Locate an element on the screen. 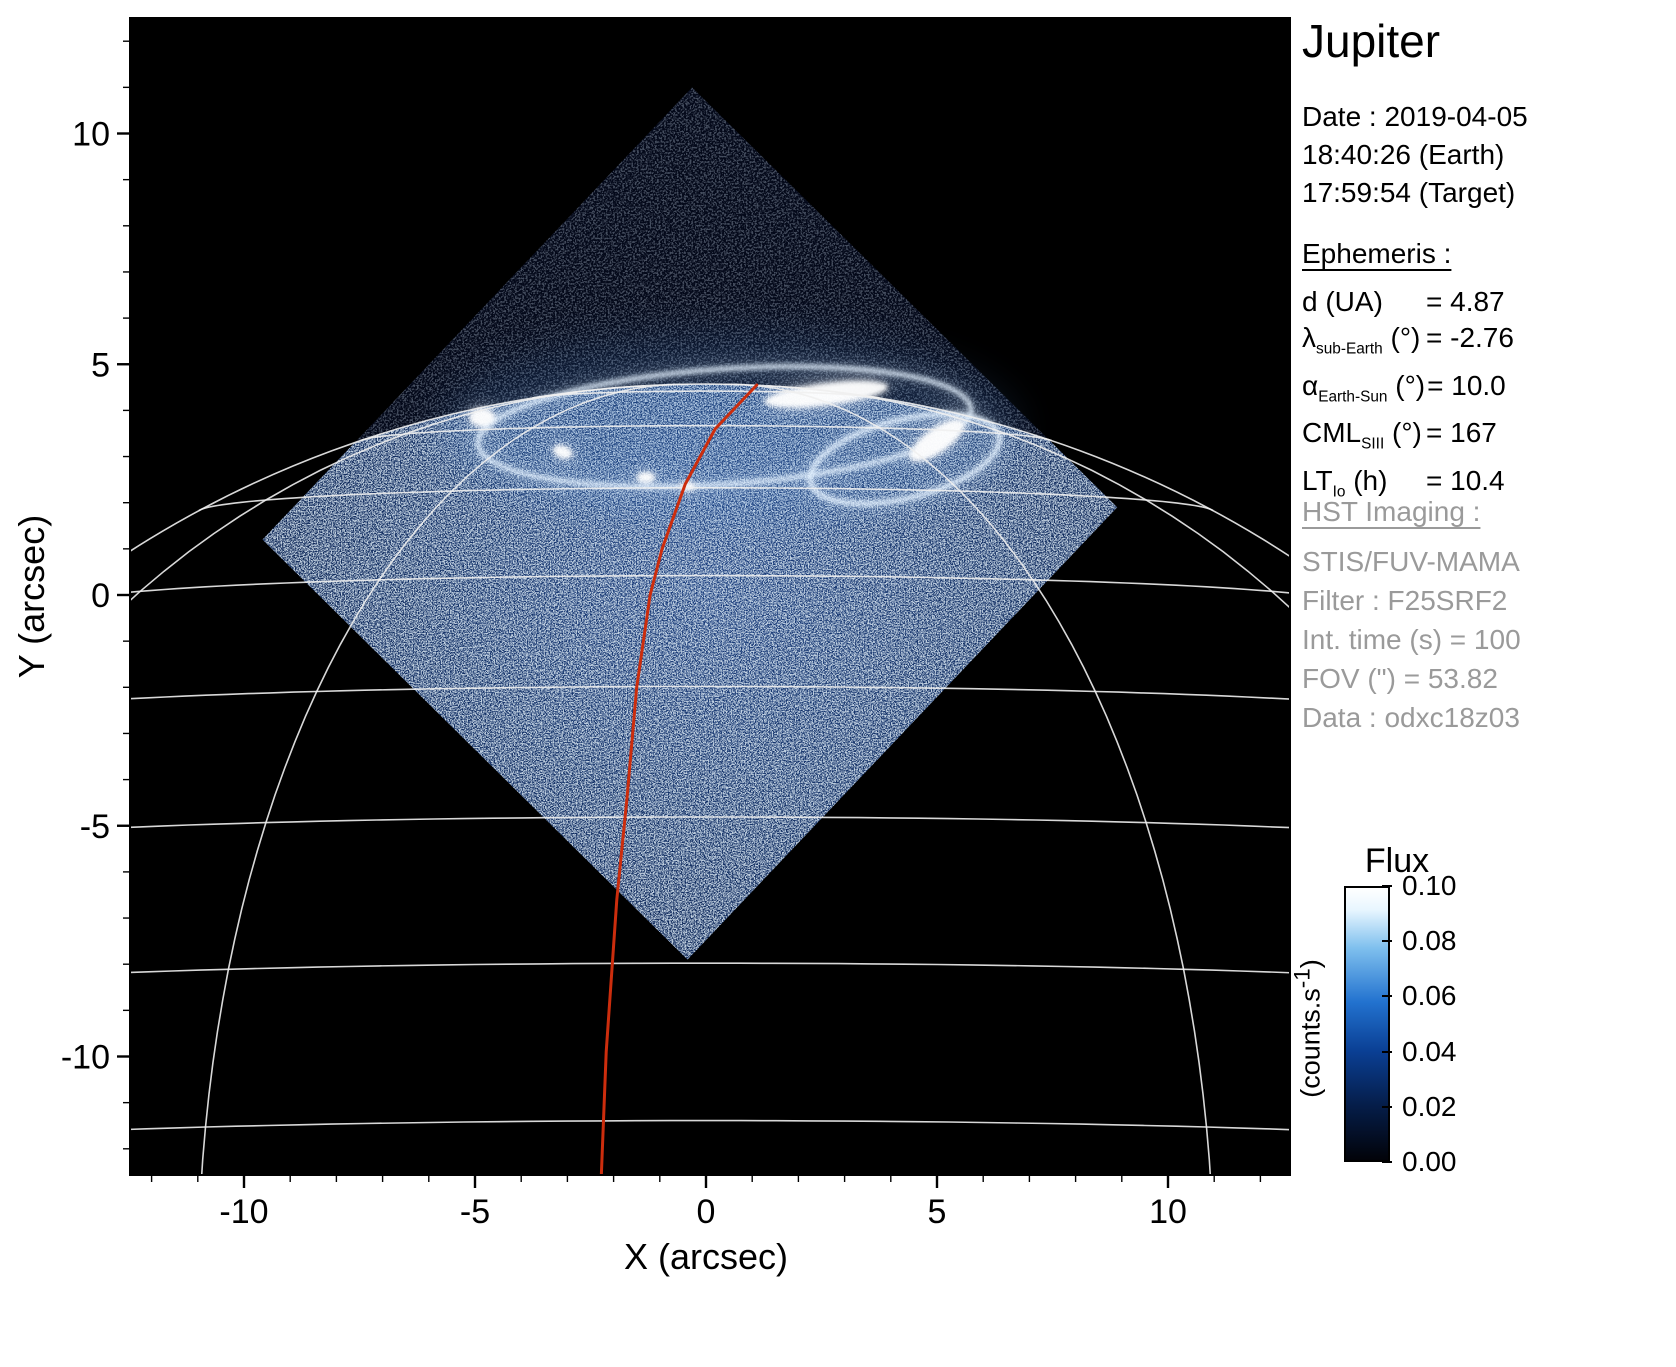 This screenshot has width=1676, height=1367. colorbar-title: Flux is located at coordinates (1397, 861).